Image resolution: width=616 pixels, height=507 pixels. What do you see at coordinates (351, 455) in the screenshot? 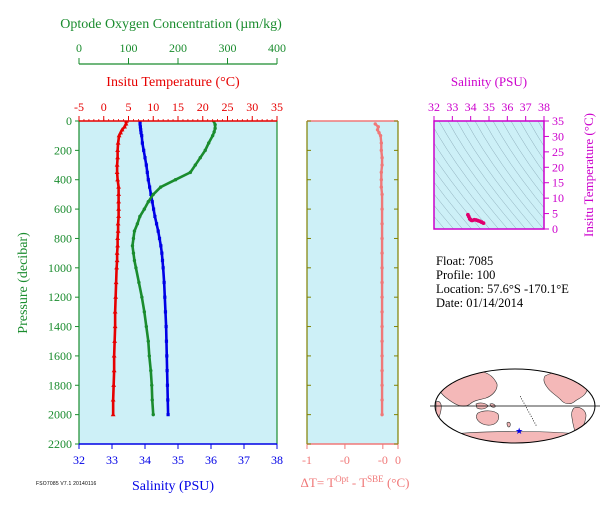
I see `difference-ticks: -1 -0 -0 0` at bounding box center [351, 455].